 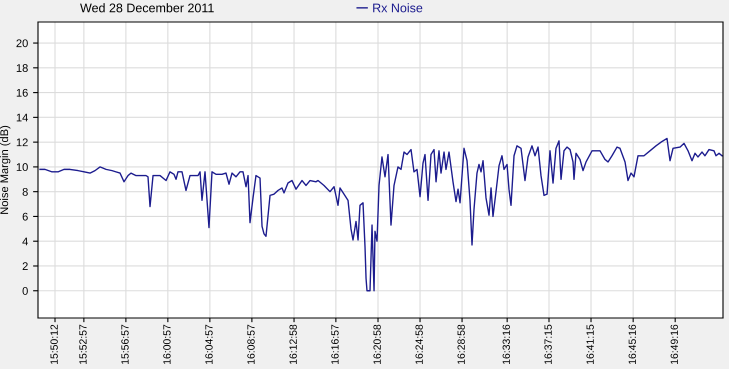 I want to click on x-tick-label: 16:28:58, so click(x=461, y=344).